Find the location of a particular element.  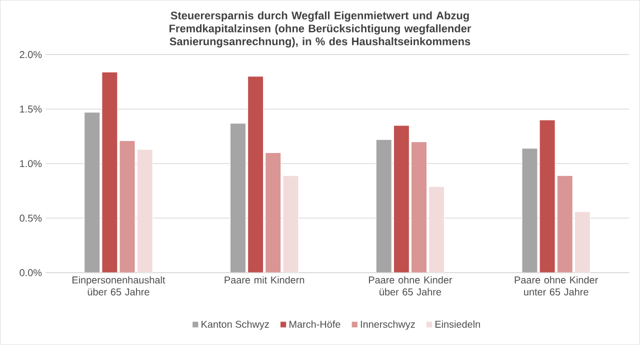

legend-label: March-Höfe is located at coordinates (315, 324).